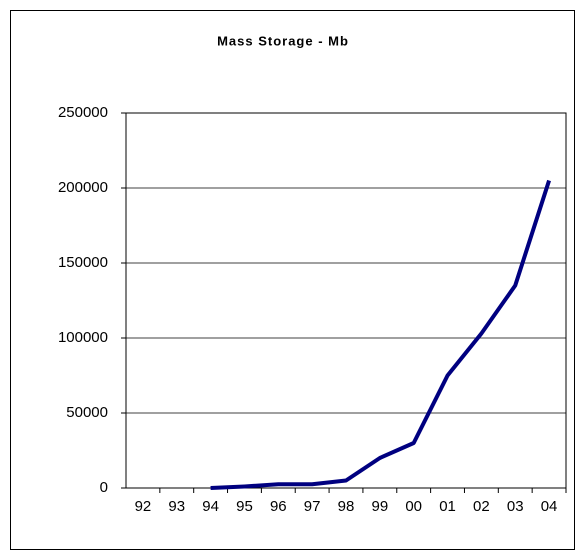 This screenshot has width=581, height=556. I want to click on x-tick-label: 92, so click(143, 506).